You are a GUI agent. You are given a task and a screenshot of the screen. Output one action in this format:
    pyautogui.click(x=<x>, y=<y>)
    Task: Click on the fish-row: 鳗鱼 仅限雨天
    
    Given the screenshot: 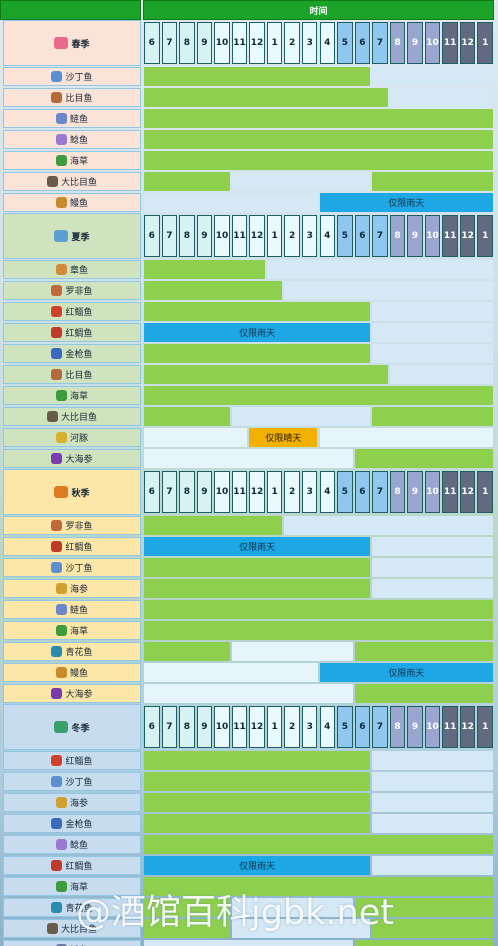 What is the action you would take?
    pyautogui.click(x=249, y=202)
    